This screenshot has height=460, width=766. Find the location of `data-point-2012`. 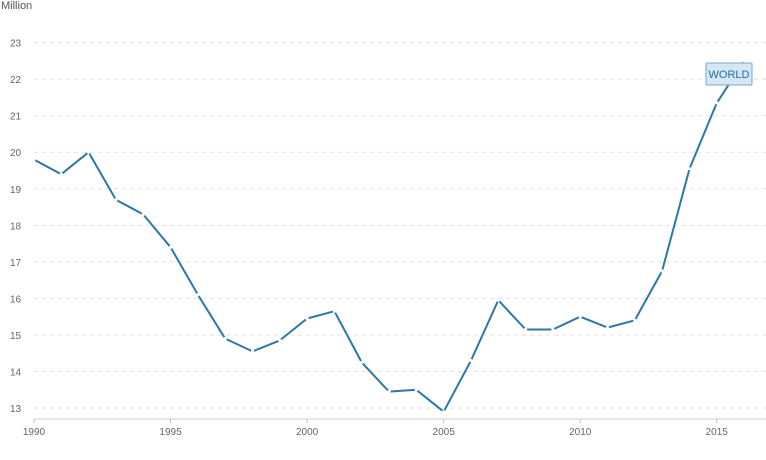

data-point-2012 is located at coordinates (635, 320).